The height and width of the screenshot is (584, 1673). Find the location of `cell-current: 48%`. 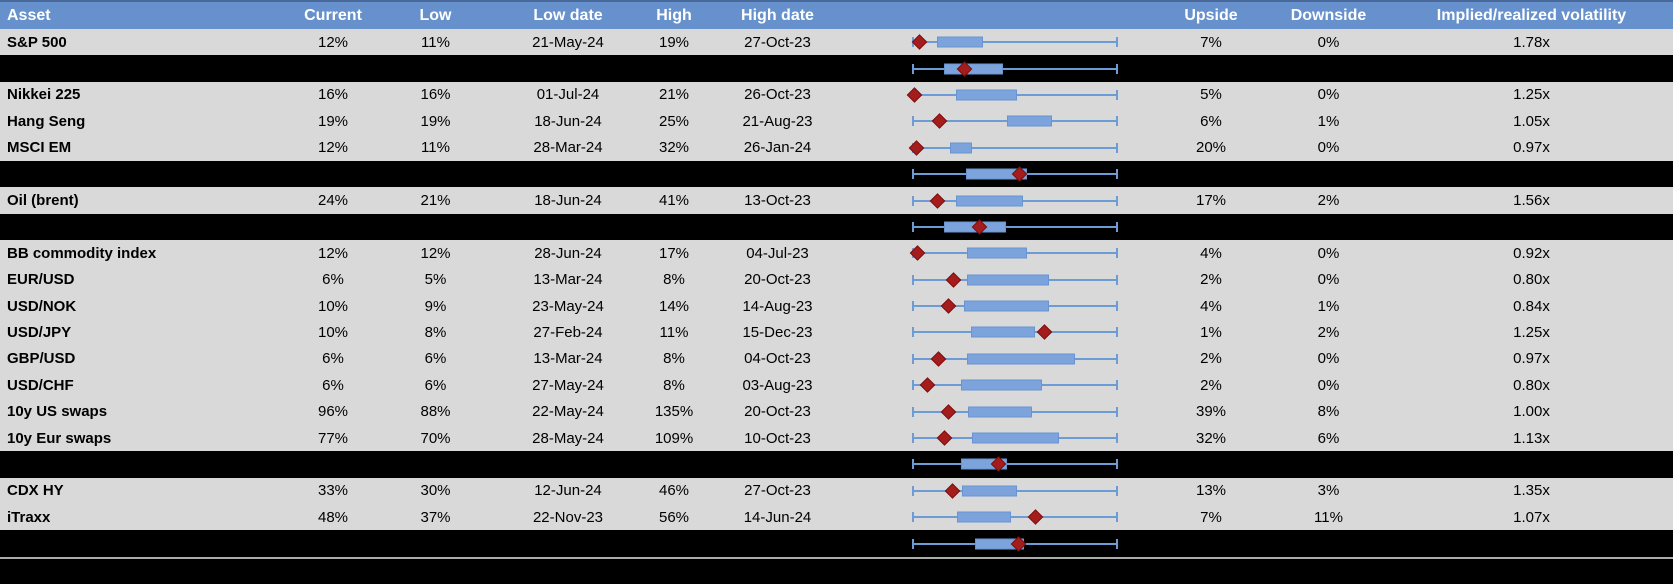

cell-current: 48% is located at coordinates (333, 517).